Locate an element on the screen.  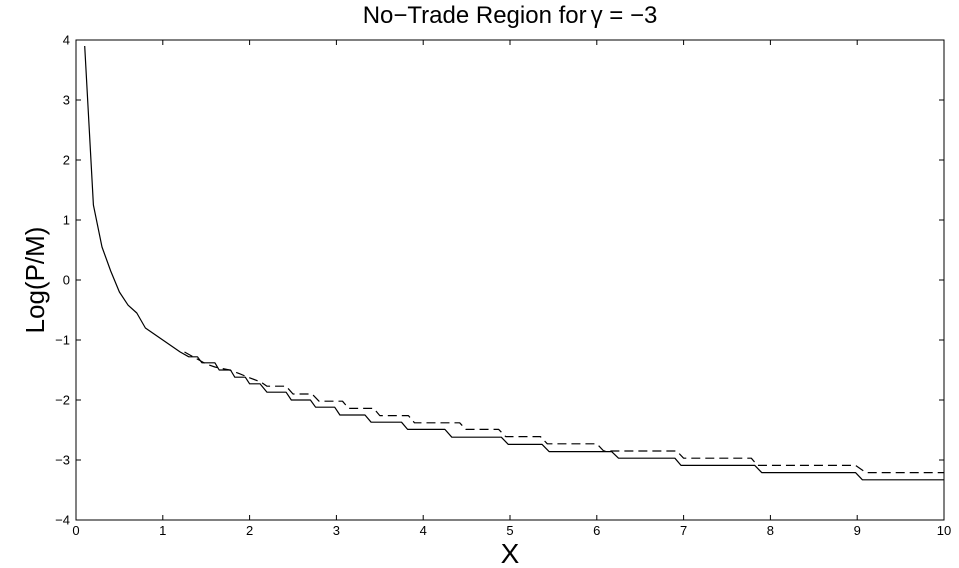
y-tick-label: −2 is located at coordinates (62, 400).